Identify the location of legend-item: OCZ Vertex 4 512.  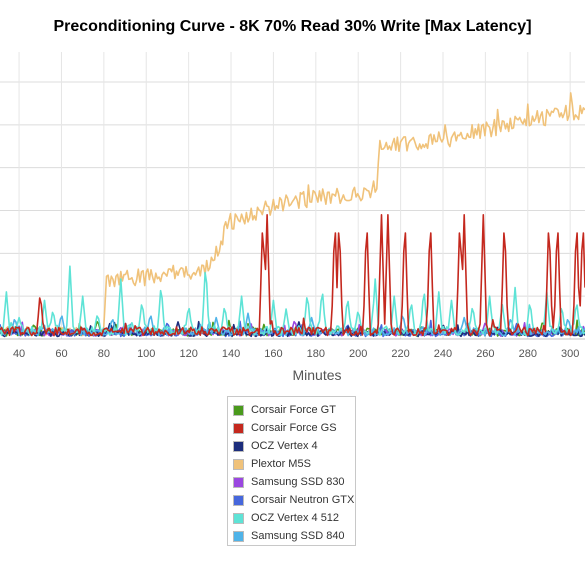
(291, 518).